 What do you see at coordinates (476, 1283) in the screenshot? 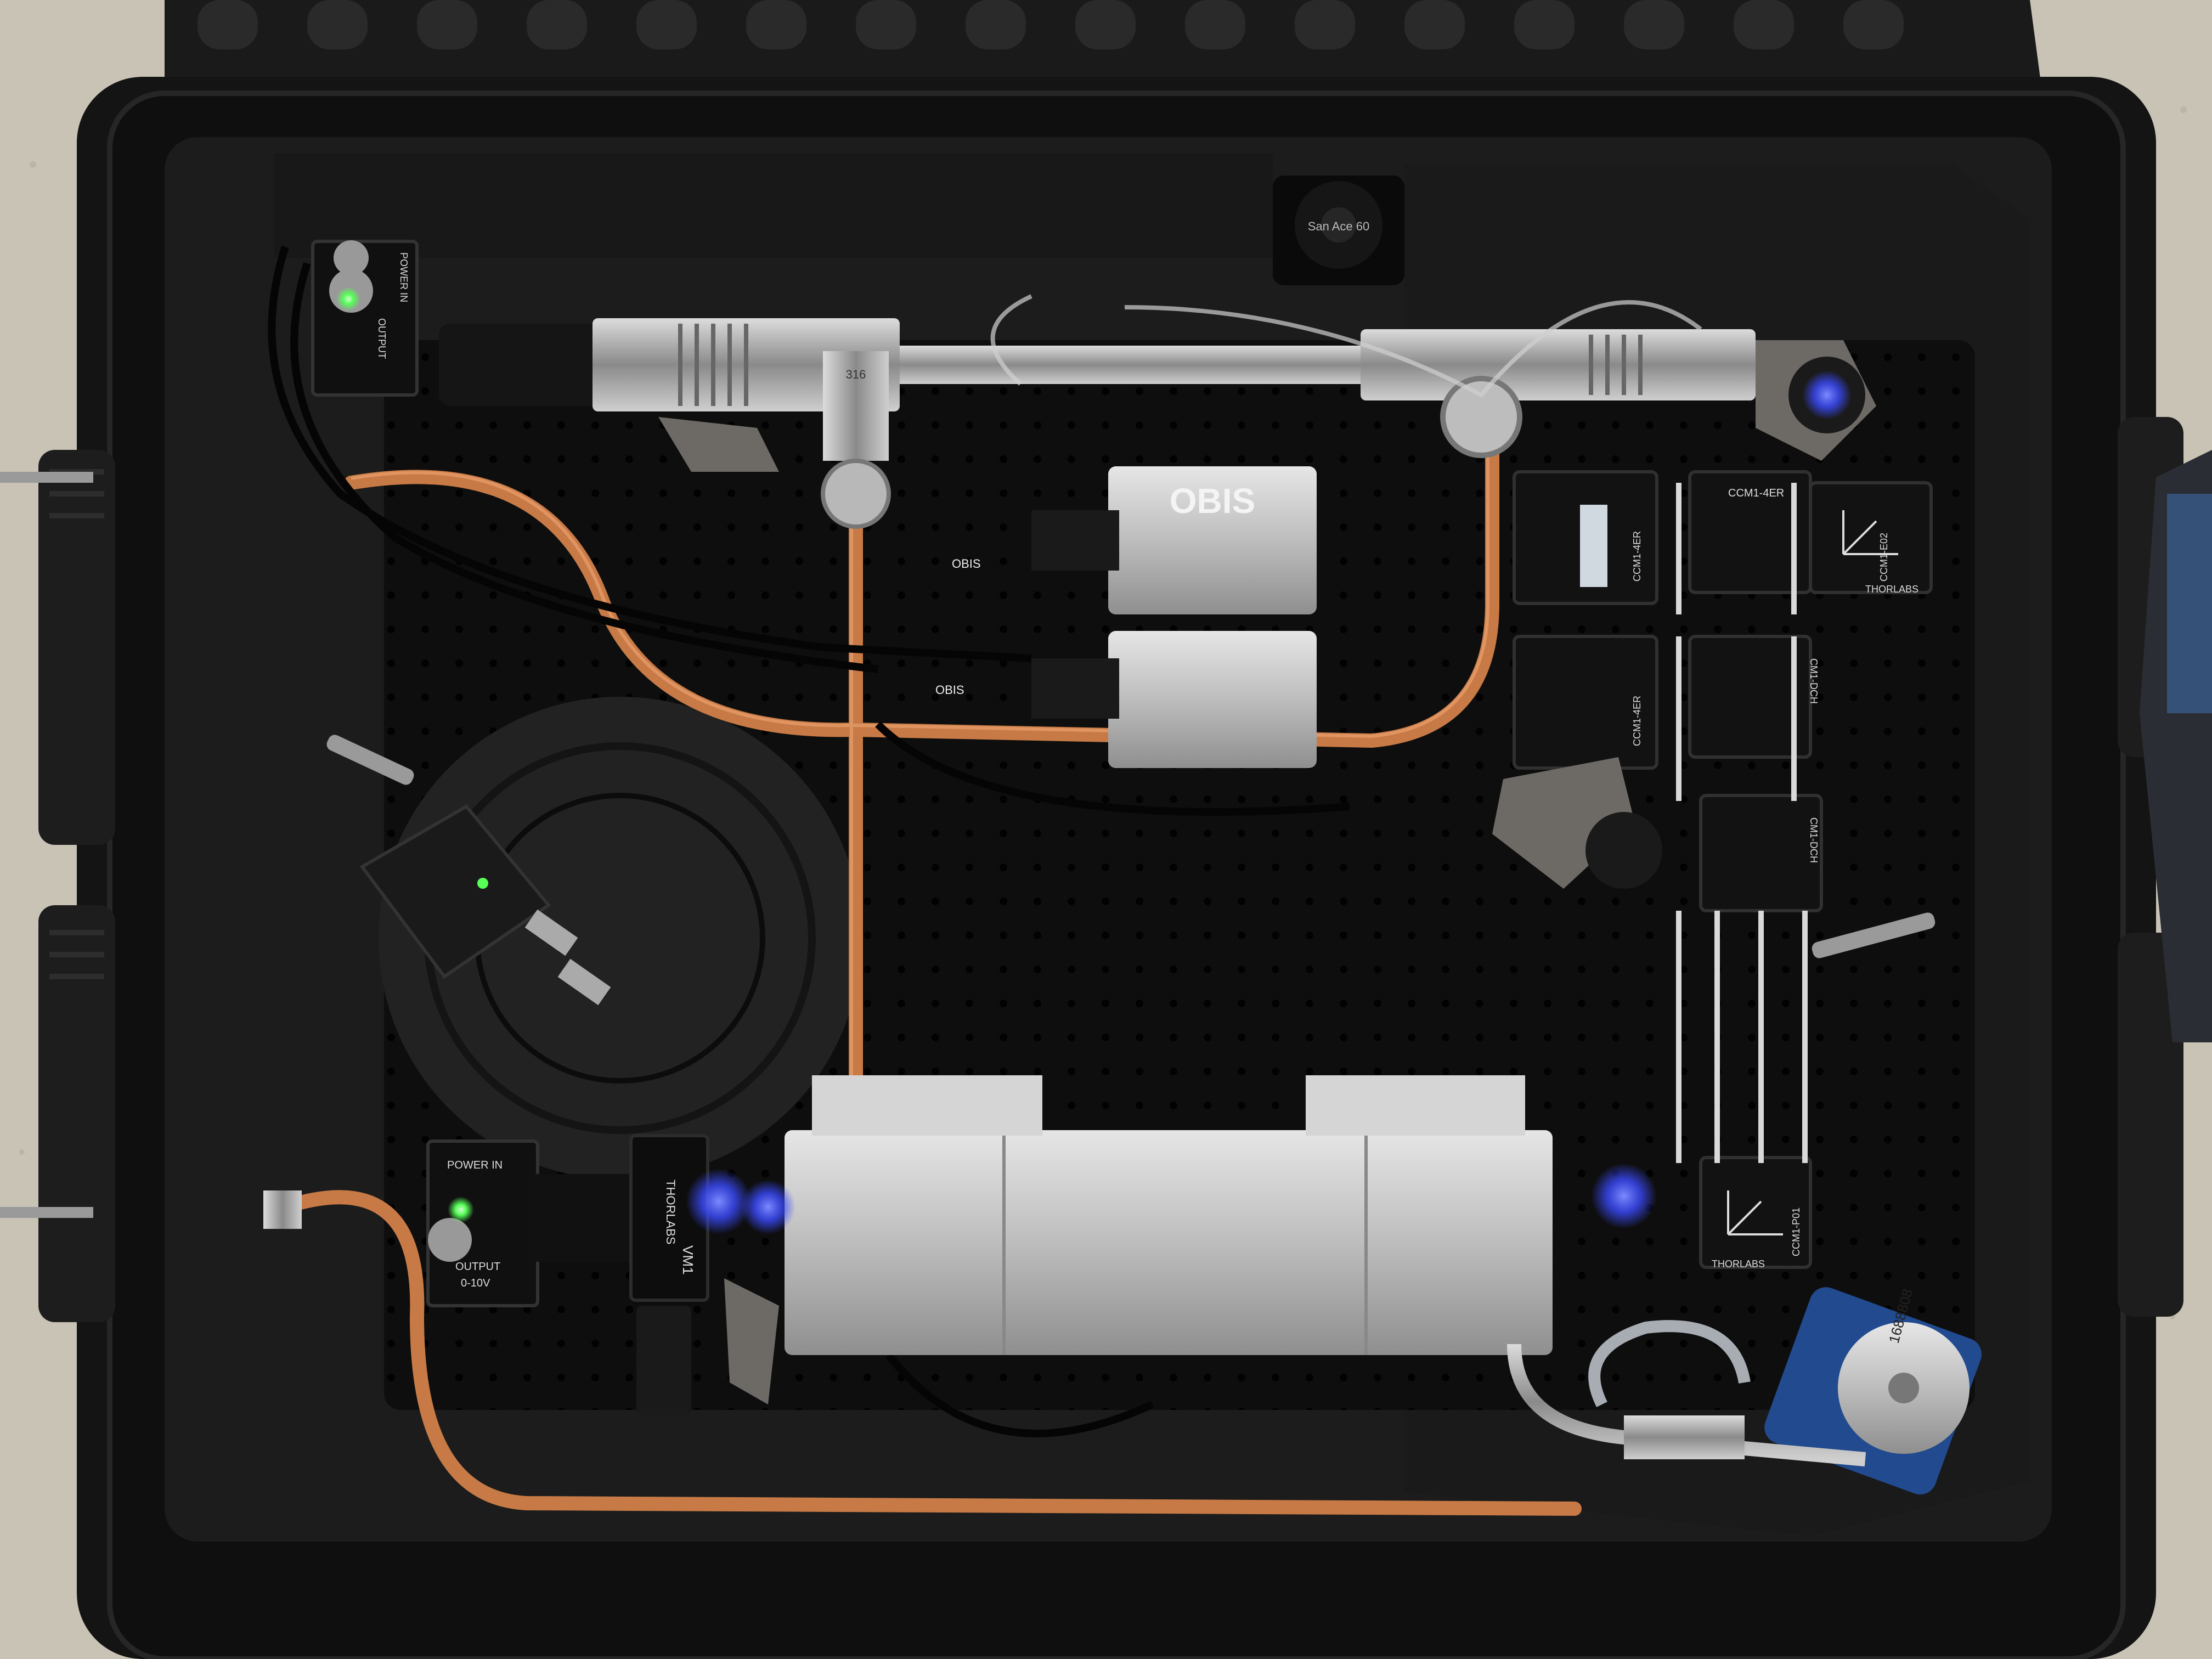
I see `output-range: 0-10V` at bounding box center [476, 1283].